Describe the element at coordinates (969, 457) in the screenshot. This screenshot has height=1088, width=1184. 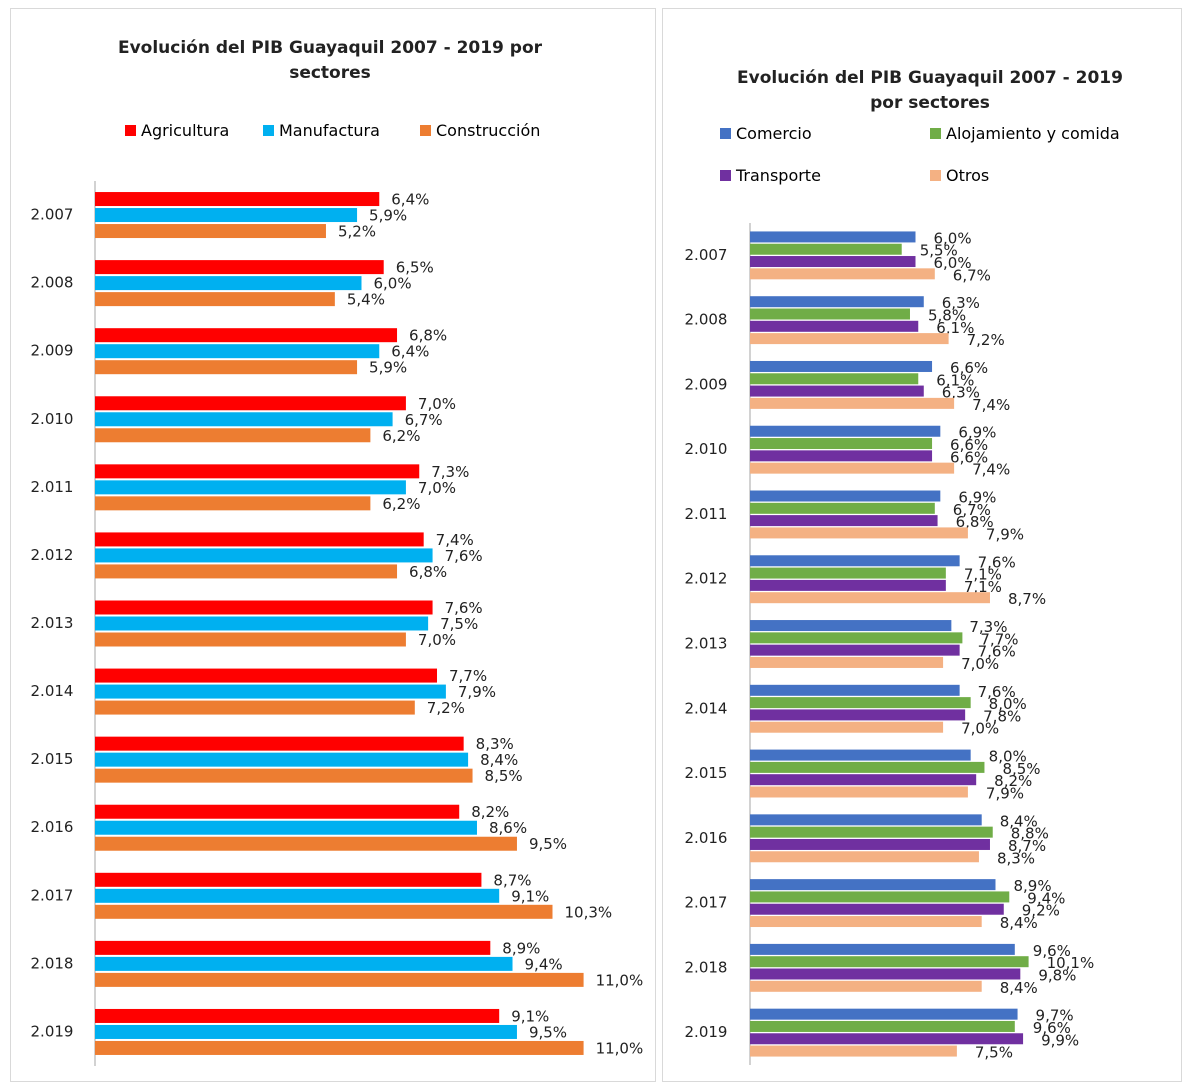
I see `data-label: 6,6%` at that location.